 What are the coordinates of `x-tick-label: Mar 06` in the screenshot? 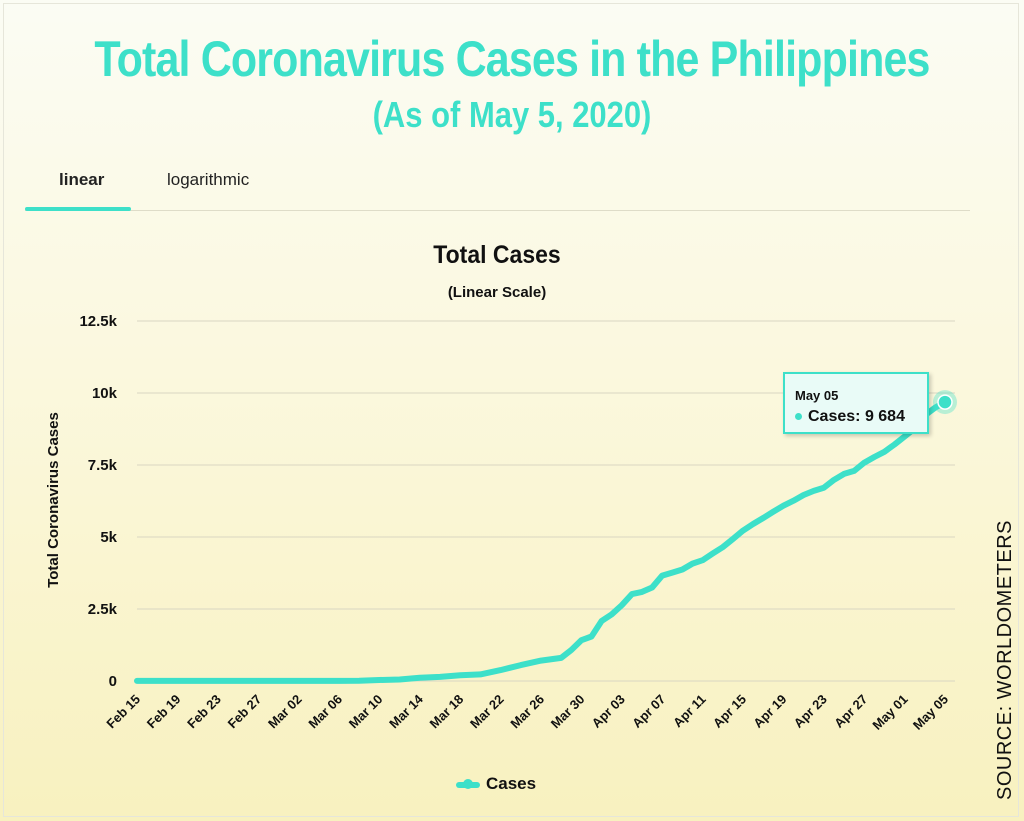 It's located at (325, 712).